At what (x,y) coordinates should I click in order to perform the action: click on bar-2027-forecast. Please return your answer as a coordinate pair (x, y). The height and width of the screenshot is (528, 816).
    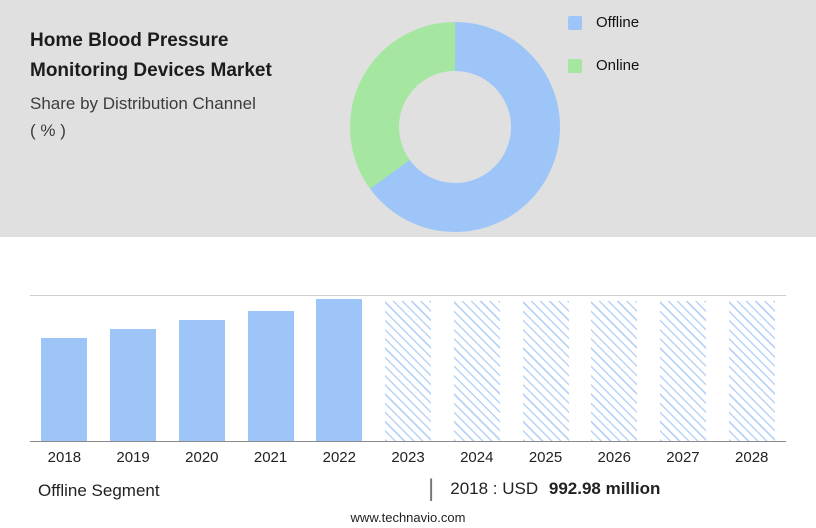
    Looking at the image, I should click on (682, 371).